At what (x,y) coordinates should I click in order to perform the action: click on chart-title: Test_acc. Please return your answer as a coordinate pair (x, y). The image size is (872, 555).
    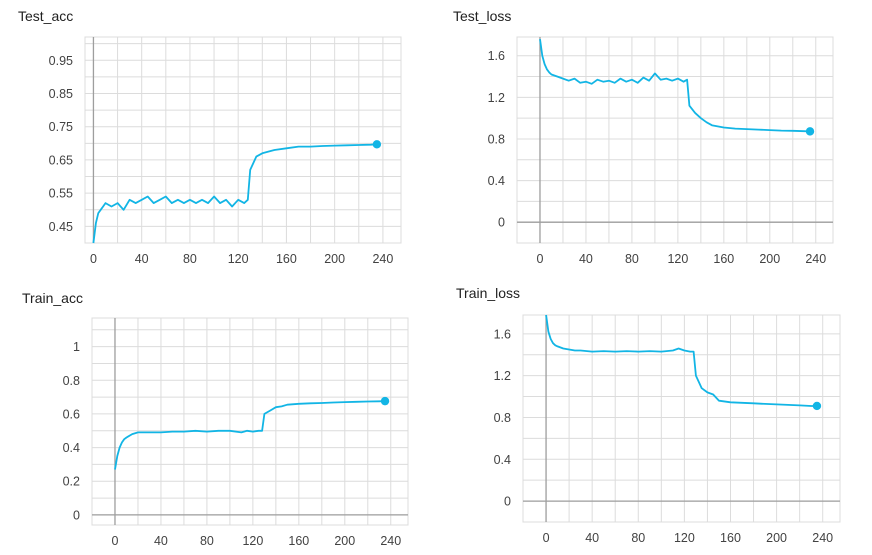
    Looking at the image, I should click on (46, 16).